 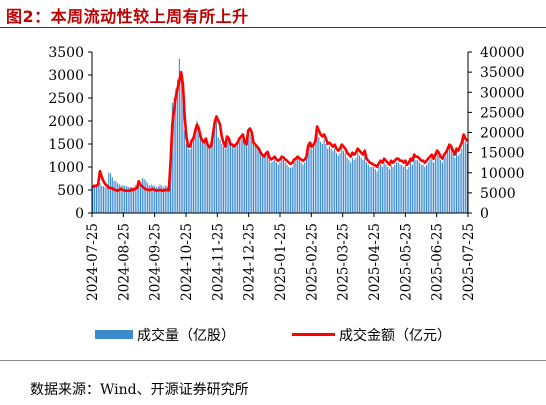 What do you see at coordinates (250, 262) in the screenshot?
I see `x-tick-label: 2024-12-25` at bounding box center [250, 262].